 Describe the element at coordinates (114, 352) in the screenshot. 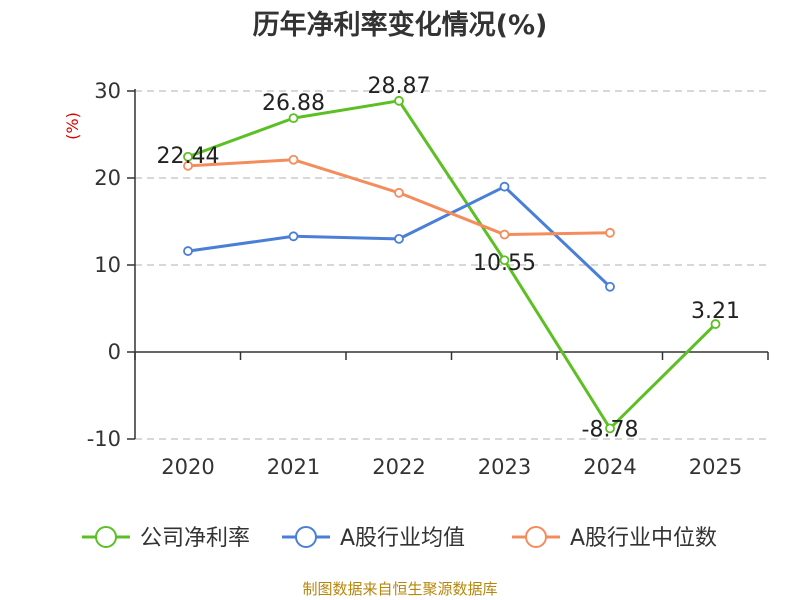

I see `y-tick-label: 0` at that location.